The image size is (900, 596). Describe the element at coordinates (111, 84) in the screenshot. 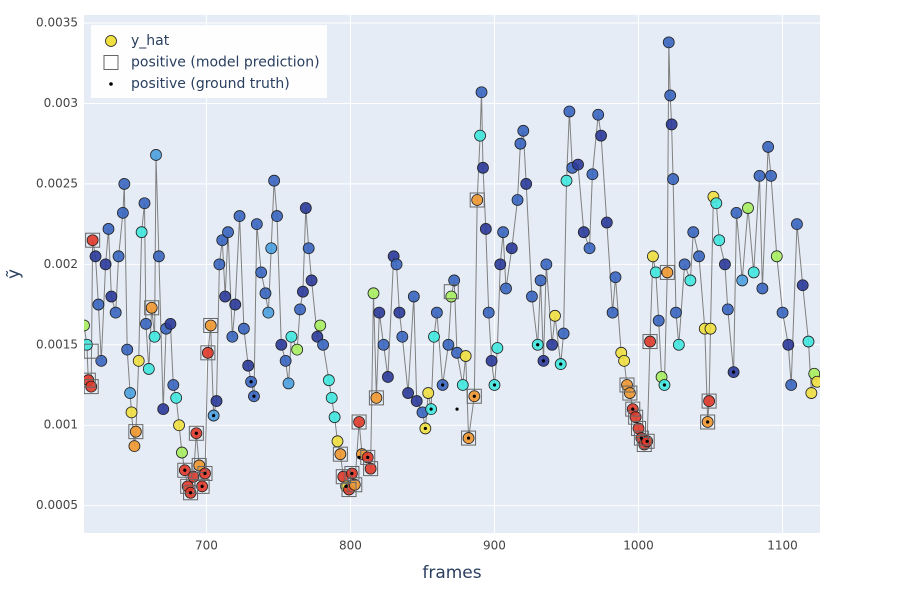

I see `legend-marker` at that location.